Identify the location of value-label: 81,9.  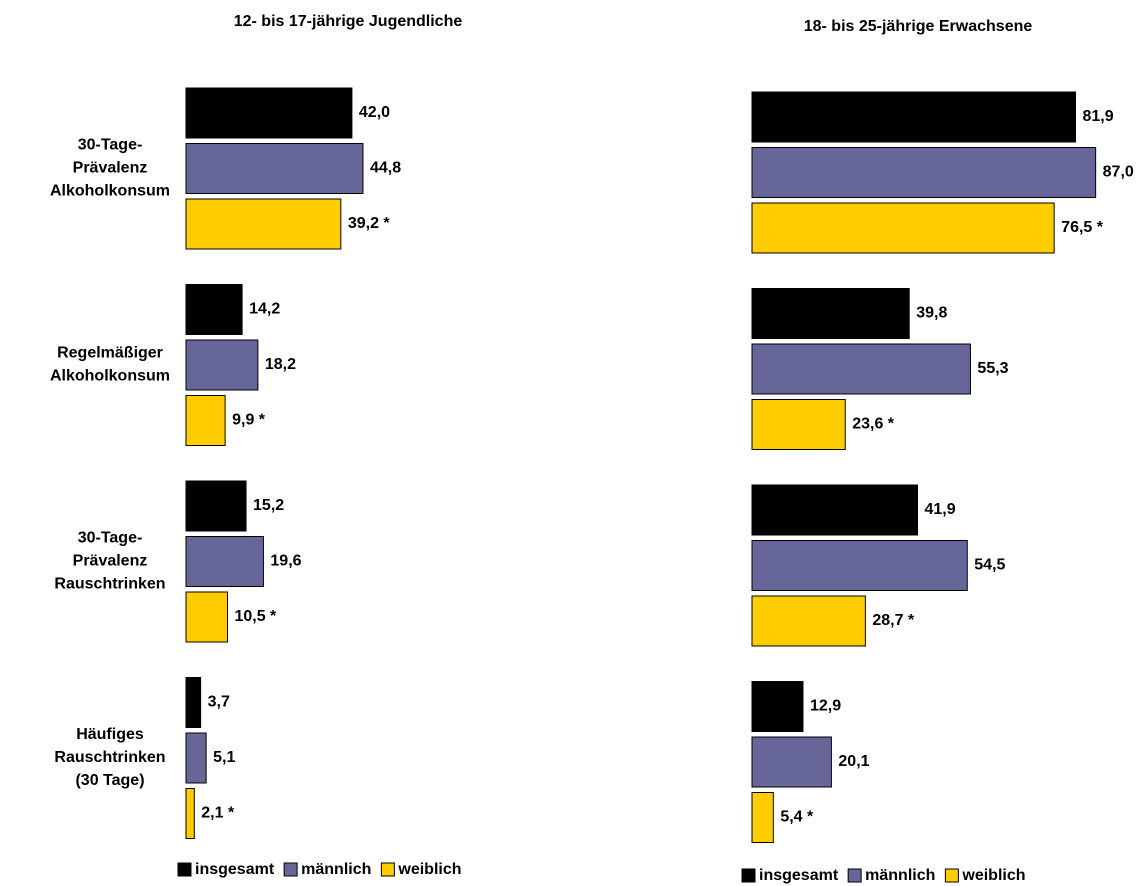
(1098, 116).